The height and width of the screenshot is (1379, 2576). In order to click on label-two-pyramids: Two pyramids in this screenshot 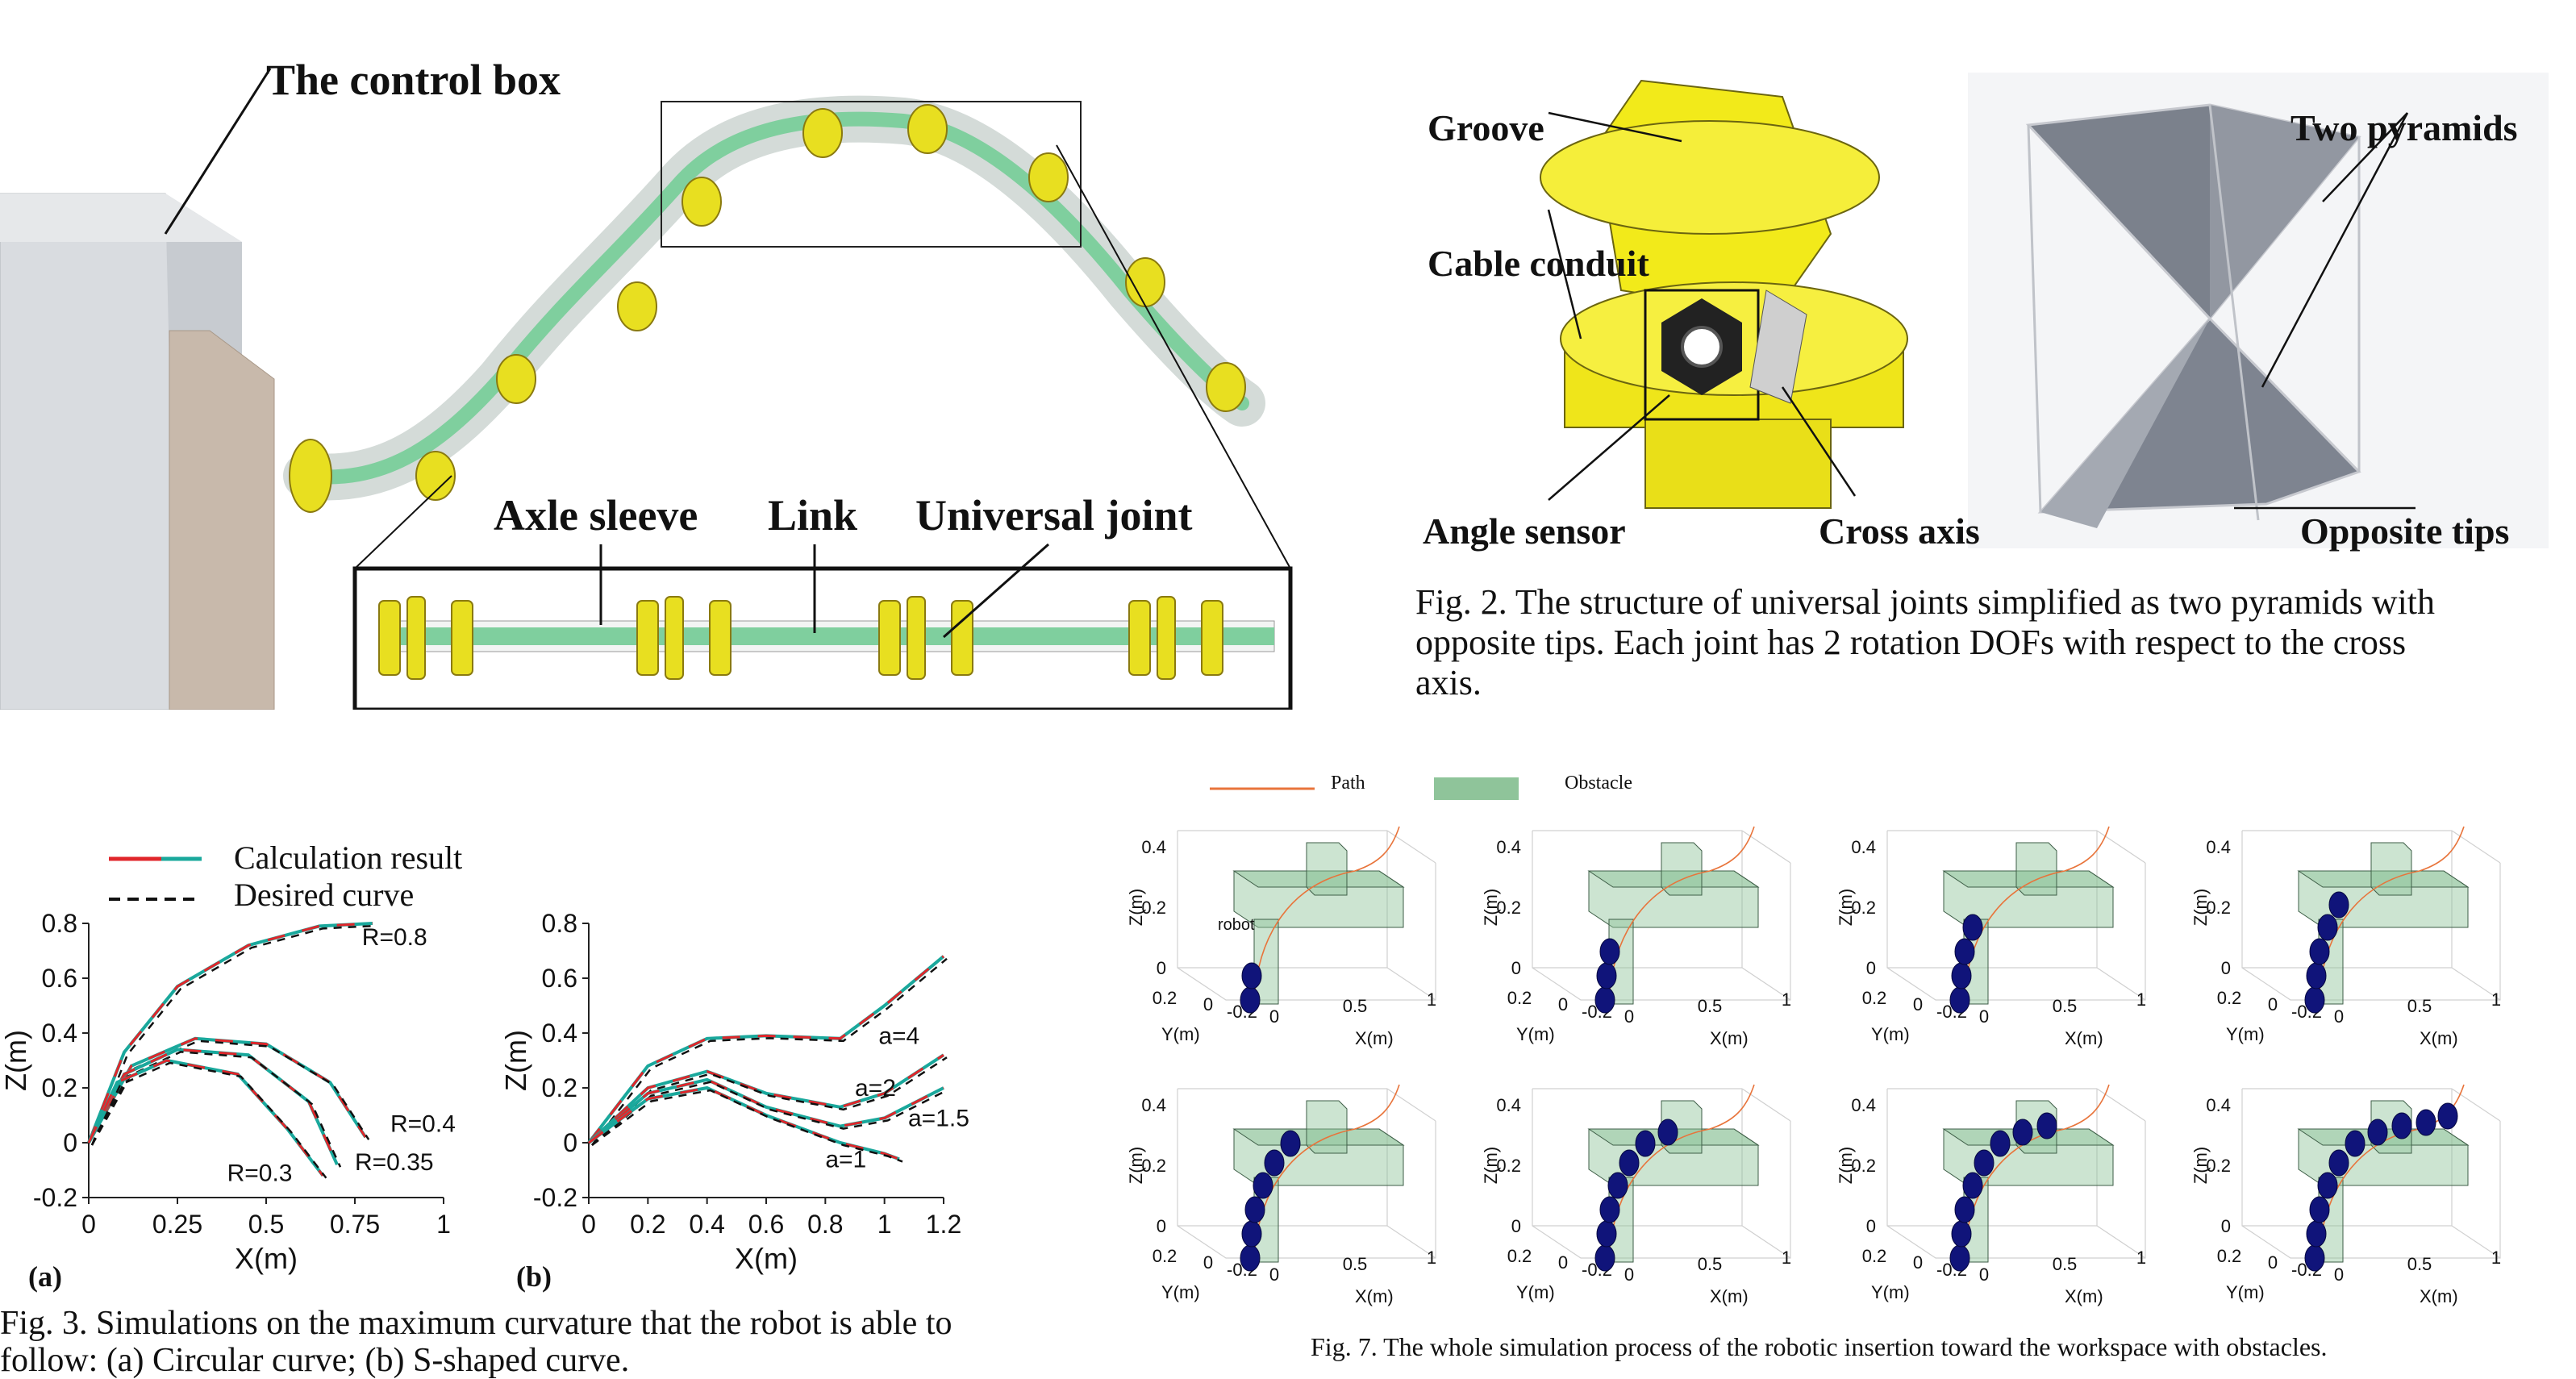, I will do `click(2404, 128)`.